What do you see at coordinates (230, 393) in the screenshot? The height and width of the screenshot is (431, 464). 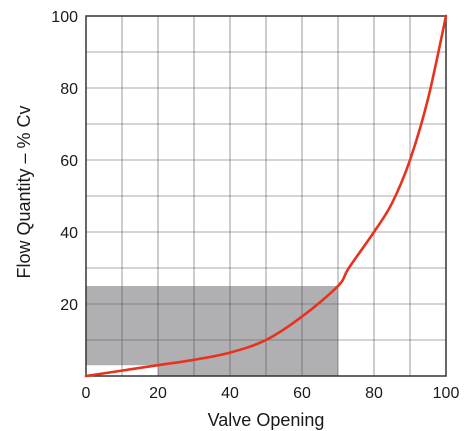 I see `x-tick-label: 40` at bounding box center [230, 393].